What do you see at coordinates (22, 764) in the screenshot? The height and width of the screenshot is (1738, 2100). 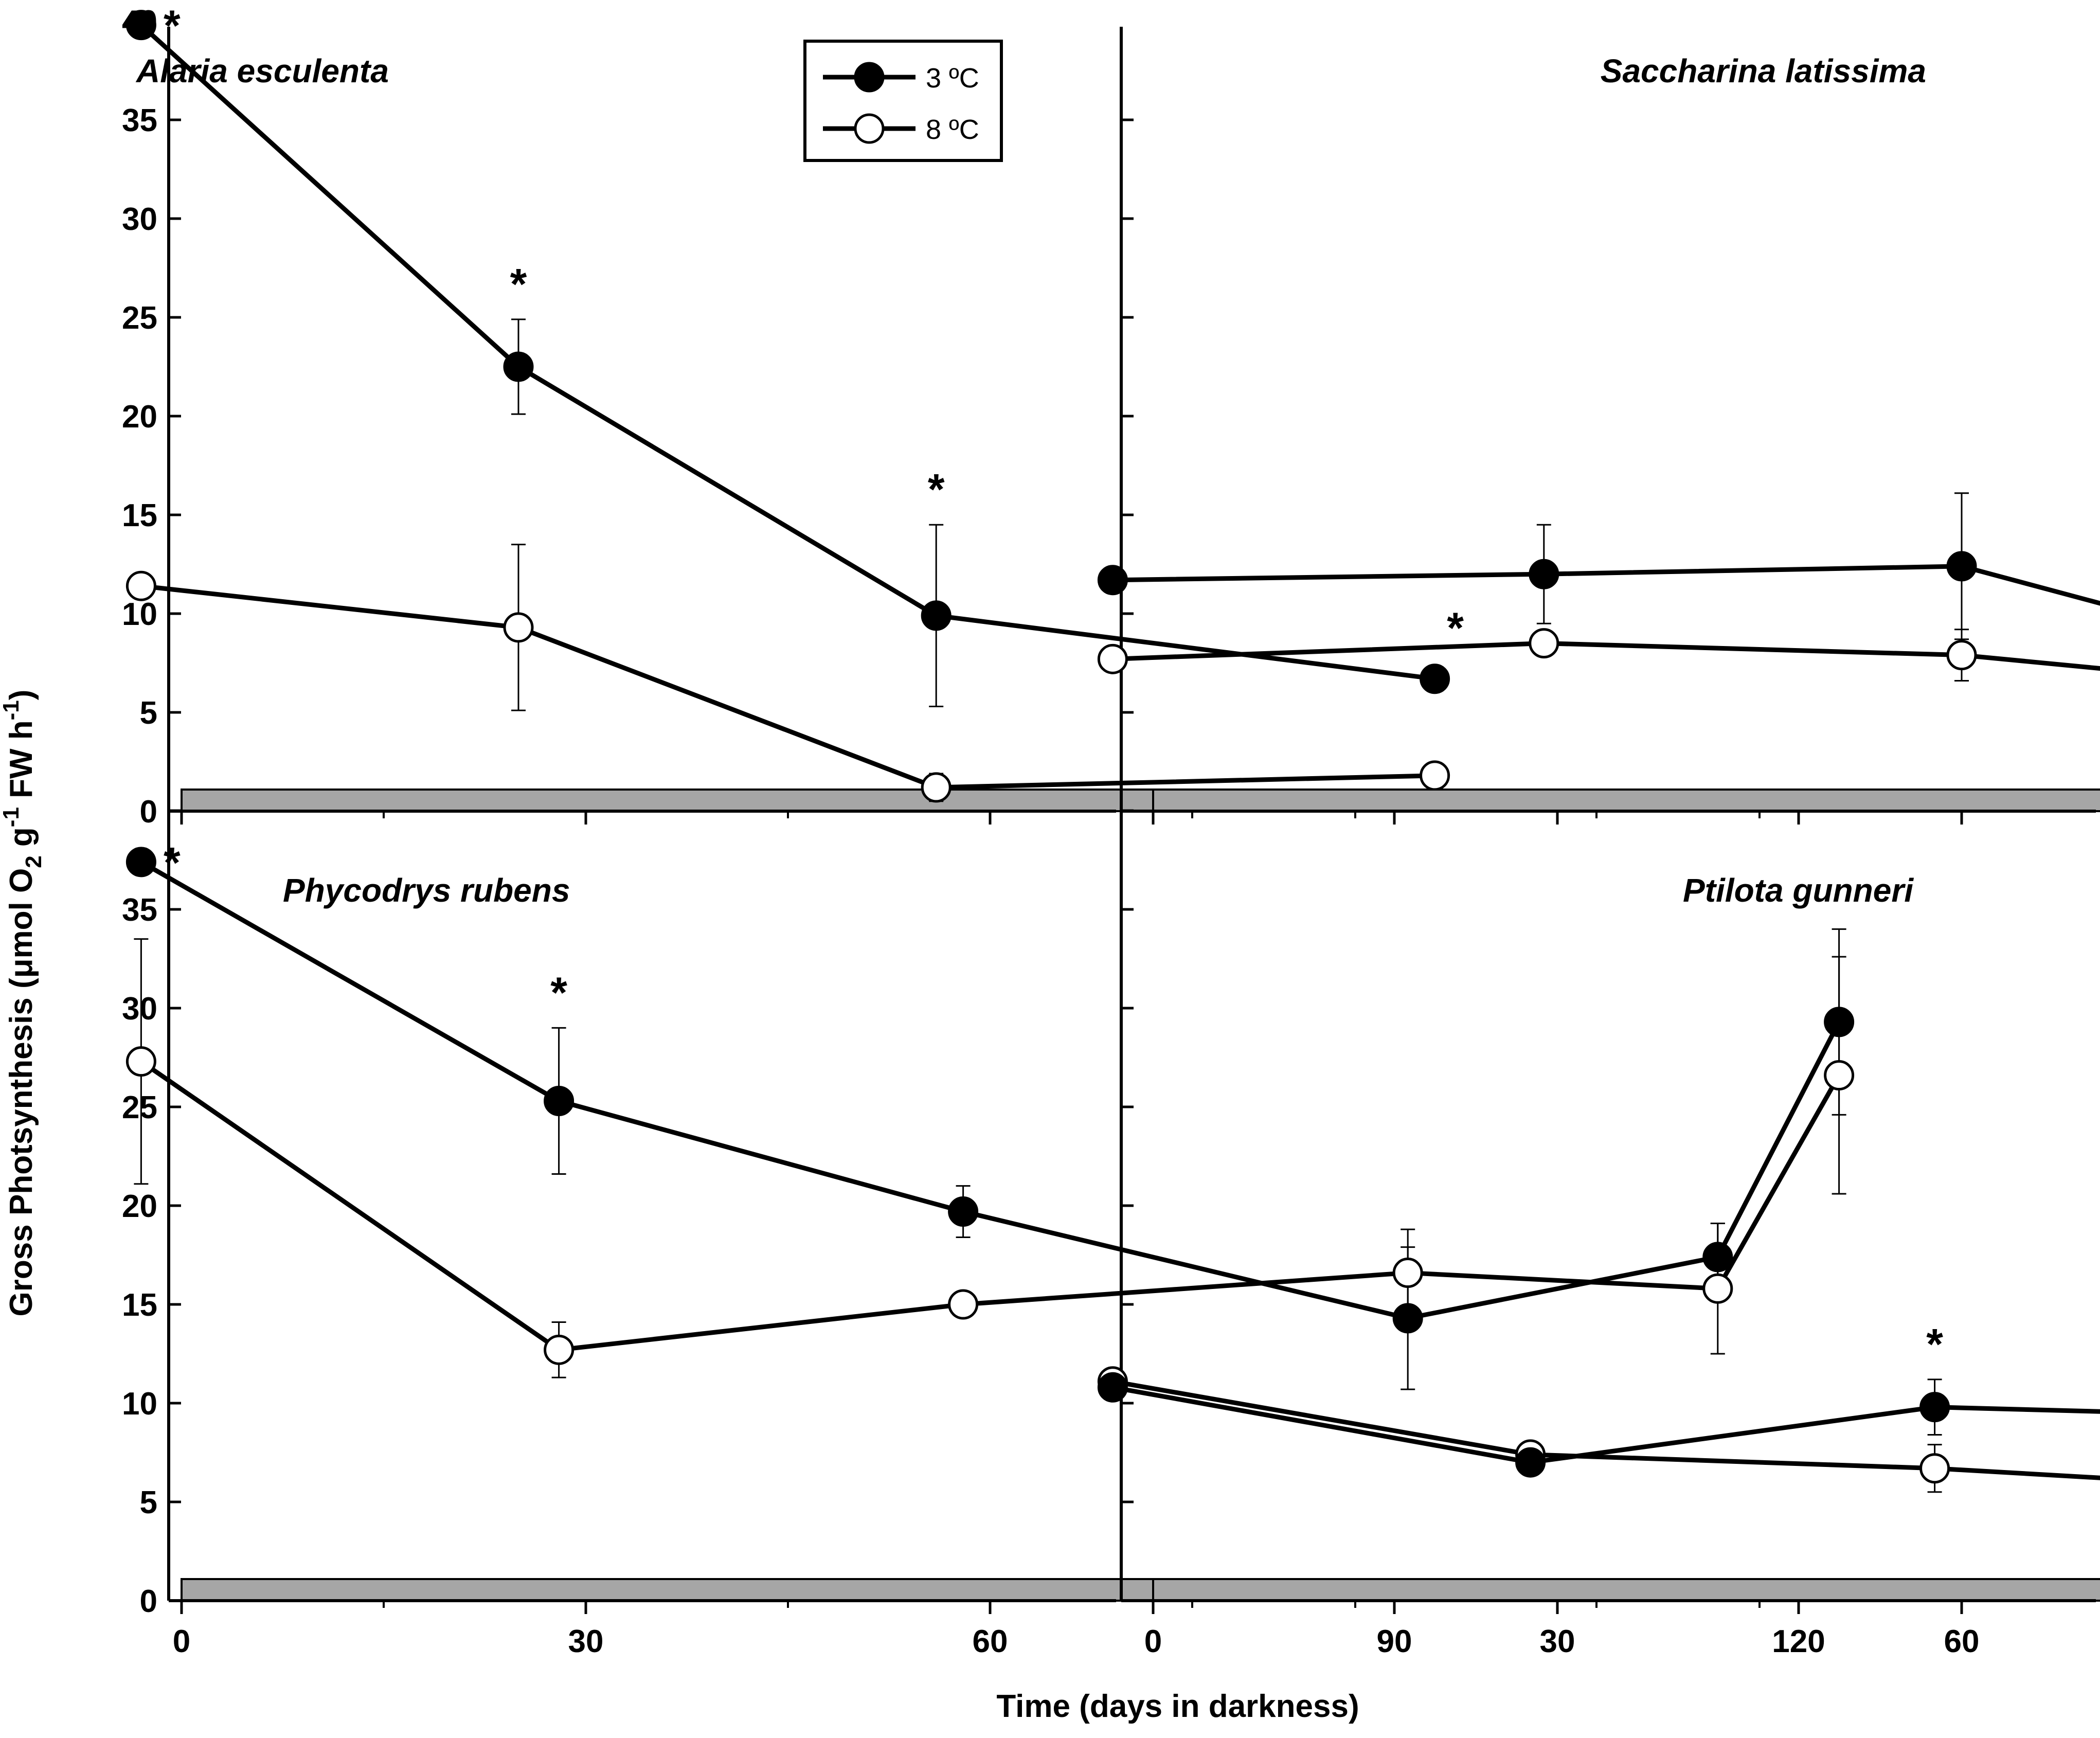 I see `y-axis-title-part-c: FW h` at bounding box center [22, 764].